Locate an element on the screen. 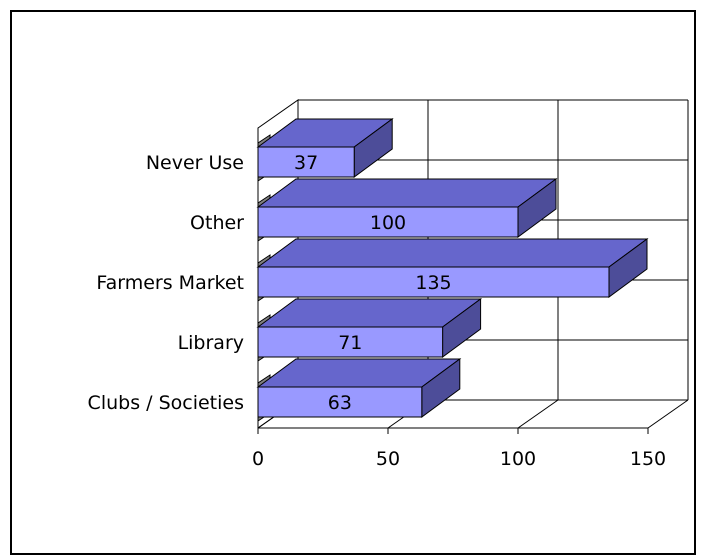 This screenshot has height=555, width=703. bar-value-label: 135 is located at coordinates (433, 283).